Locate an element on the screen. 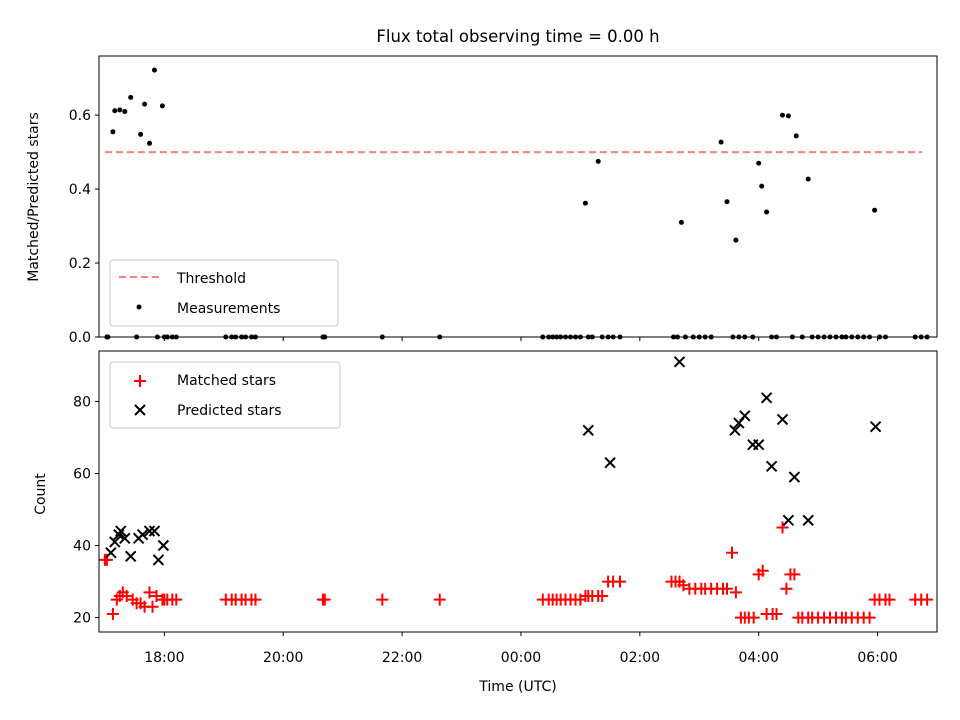 This screenshot has height=720, width=960. top-y-tick-label: 0.4 is located at coordinates (80, 190).